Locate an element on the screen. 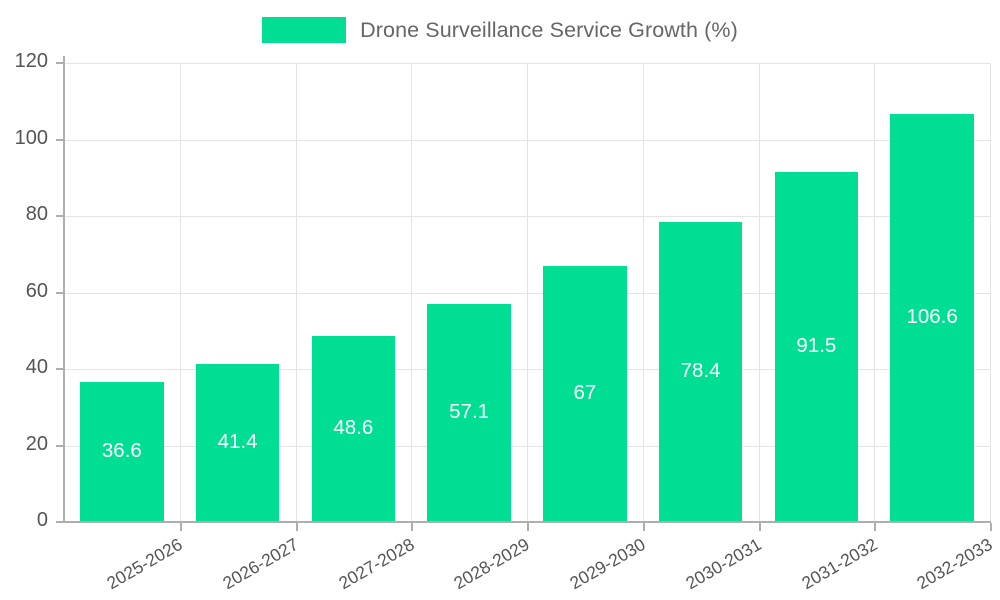  y-axis-tick-label: 80 is located at coordinates (36, 214).